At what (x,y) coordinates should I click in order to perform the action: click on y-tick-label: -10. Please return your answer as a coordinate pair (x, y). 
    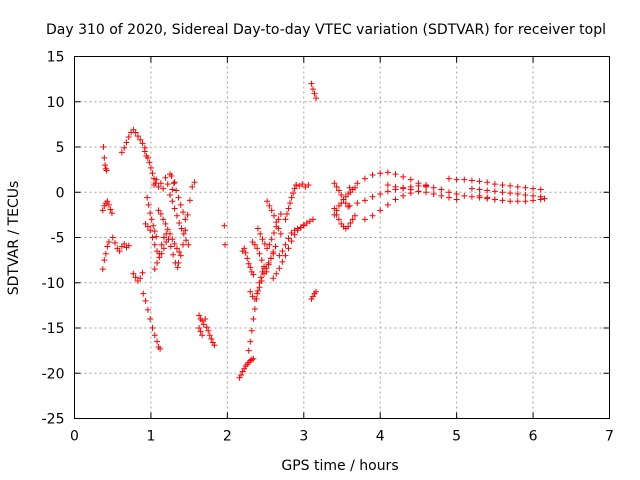
    Looking at the image, I should click on (53, 284).